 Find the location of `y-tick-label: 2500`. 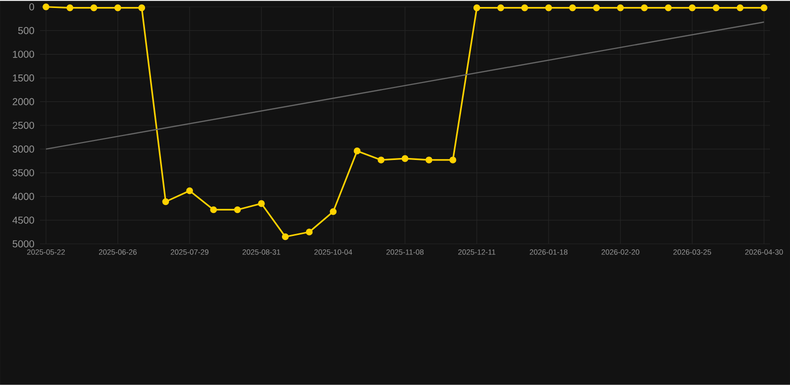

y-tick-label: 2500 is located at coordinates (23, 125).